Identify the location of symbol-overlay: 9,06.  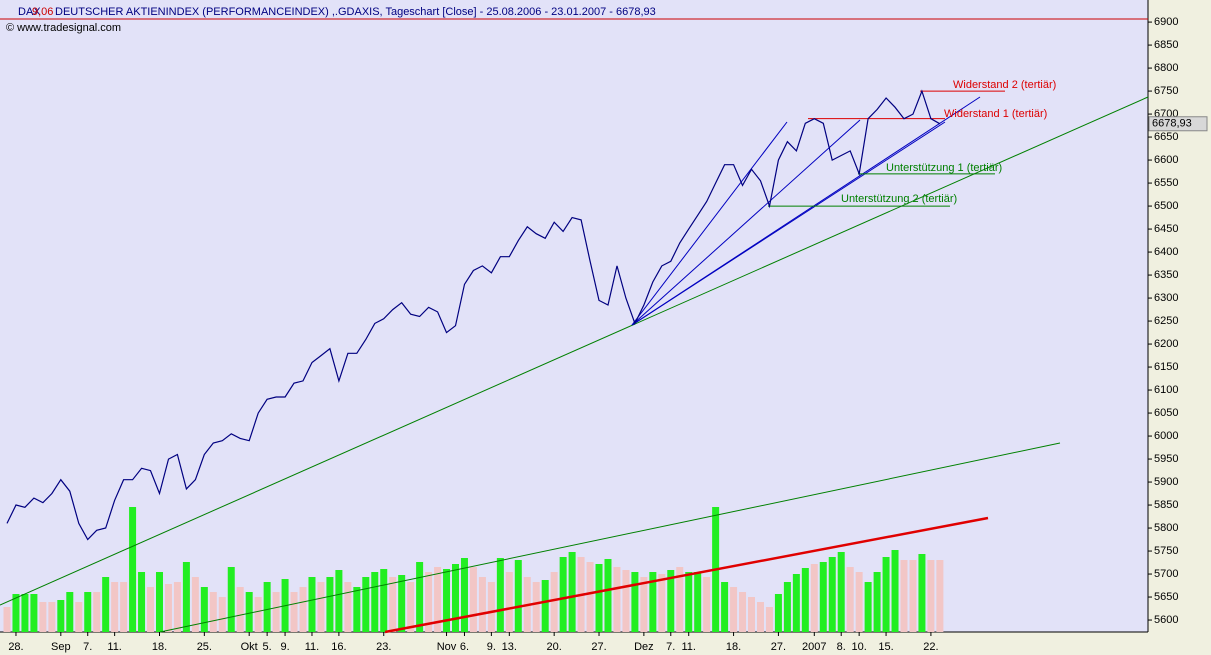
(42, 12).